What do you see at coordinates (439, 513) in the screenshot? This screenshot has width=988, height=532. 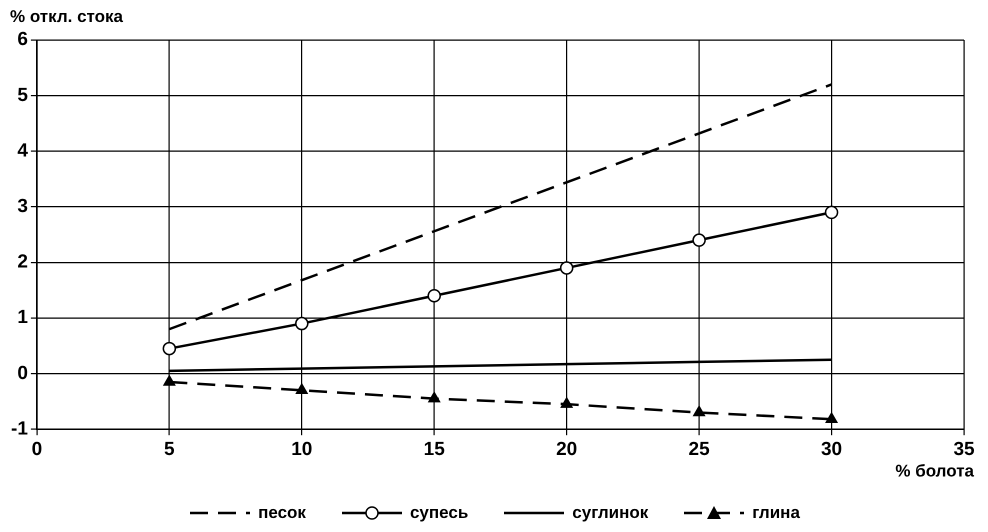 I see `legend-label: супесь` at bounding box center [439, 513].